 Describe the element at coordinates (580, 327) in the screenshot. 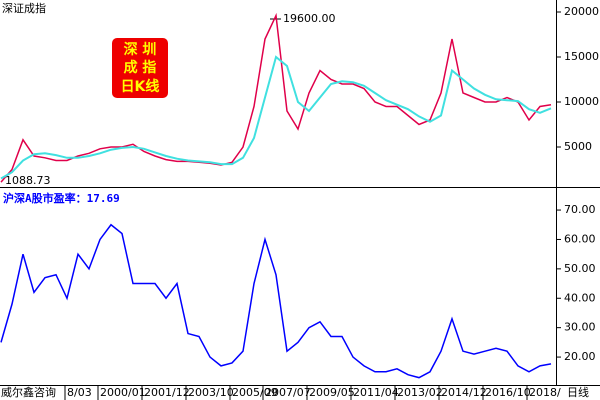

I see `y-tick-label: 30.00` at that location.